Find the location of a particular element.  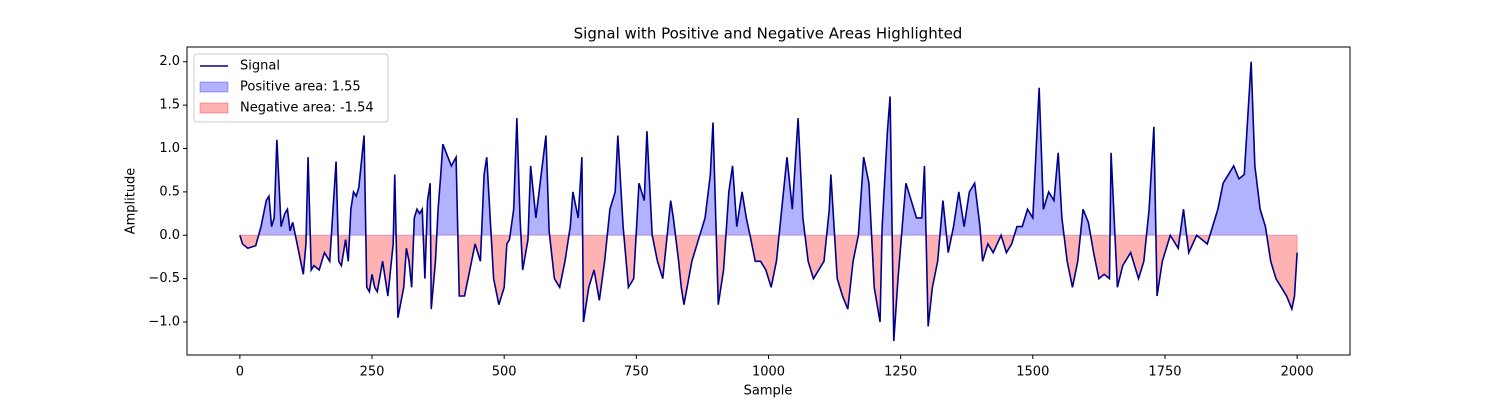

y-tick-label: 0.5 is located at coordinates (169, 191).